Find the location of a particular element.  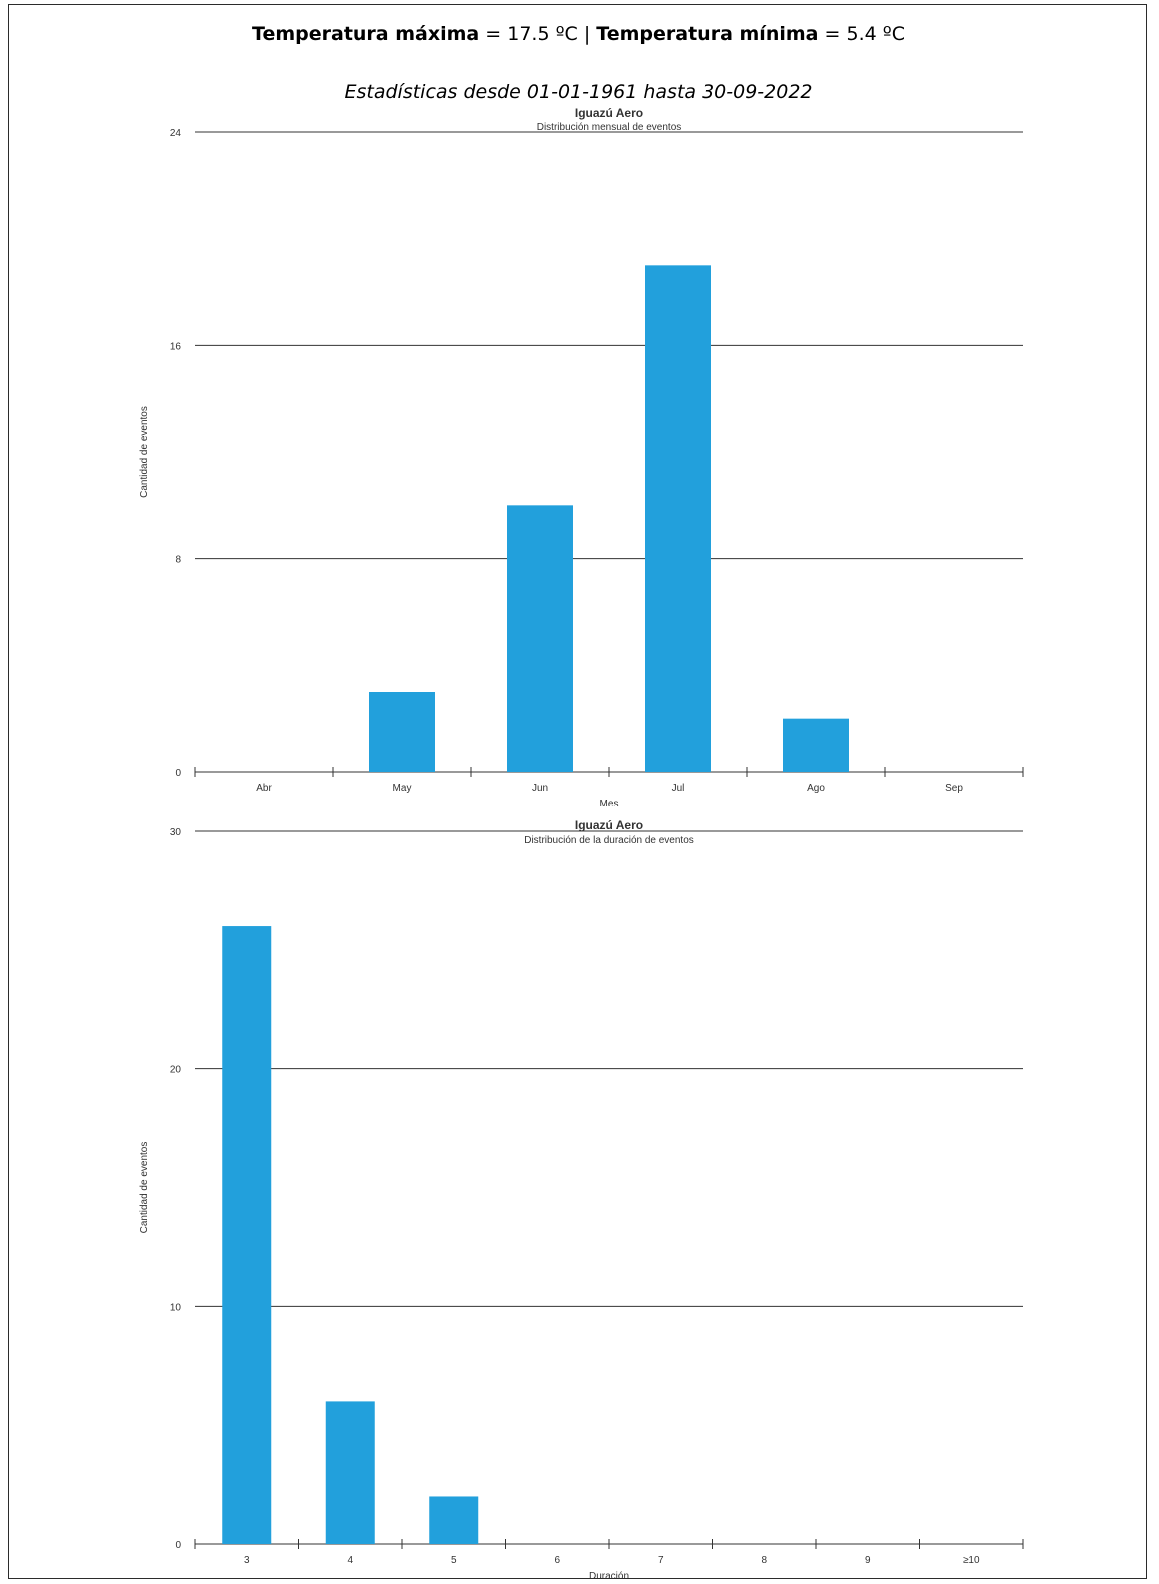

x-tick-label: Sep is located at coordinates (954, 788).